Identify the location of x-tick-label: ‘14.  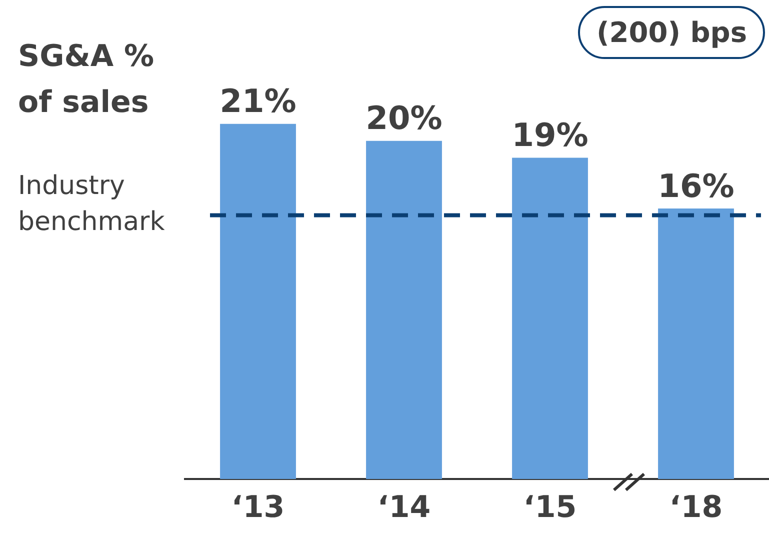
(404, 507).